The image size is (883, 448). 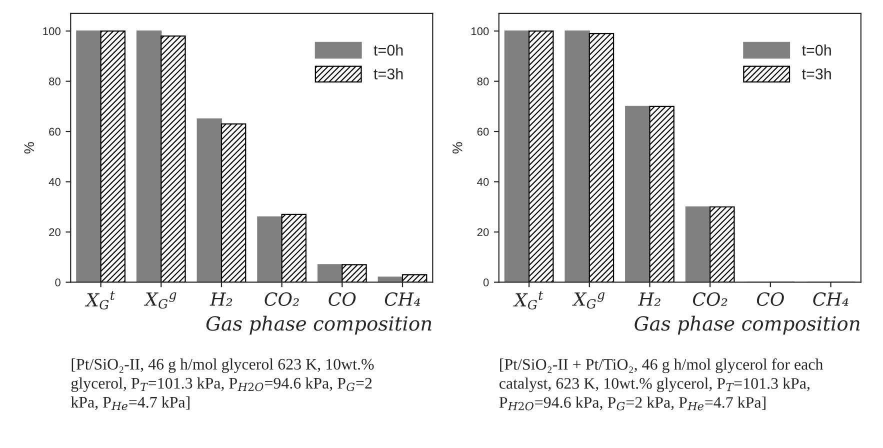 I want to click on text: [Pt/SiO₂-II, 46 g h/mol glycerol 623 K, 10wt.% glycerol, P$_{T}$=101.3 kPa, P$_{H2O}$=94.6 kPa, P$_{G}$=2 kPa, P$_{He}$=4.7 kPa], so click(x=222, y=384).